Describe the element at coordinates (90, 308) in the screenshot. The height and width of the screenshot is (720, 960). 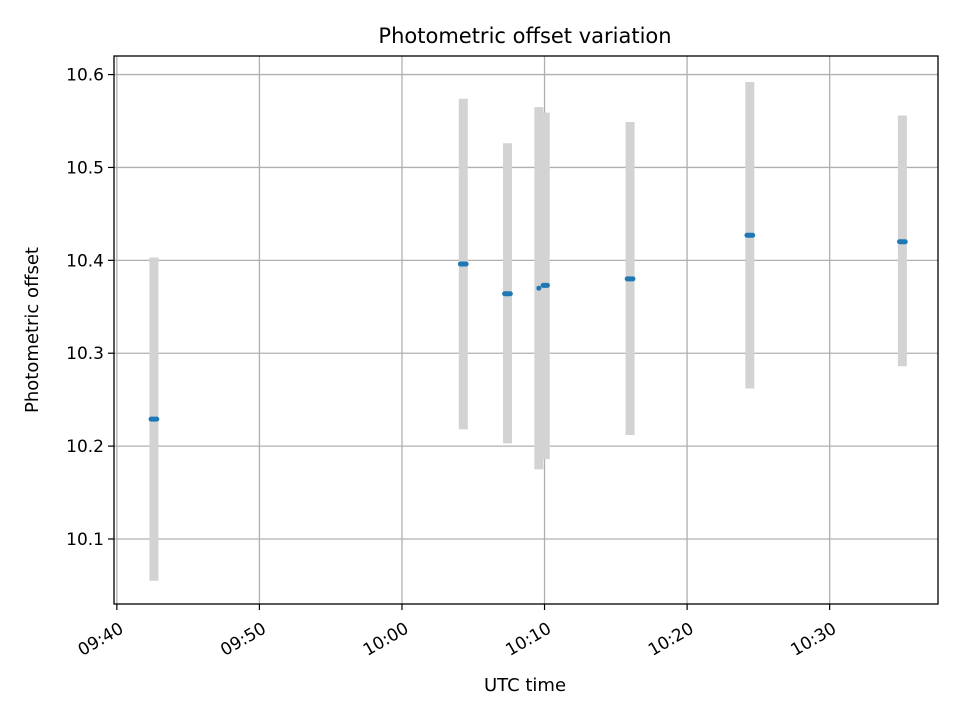
I see `y-axis-ticks: 10.1 10.2 10.3 10.4 10.5 10.6` at that location.